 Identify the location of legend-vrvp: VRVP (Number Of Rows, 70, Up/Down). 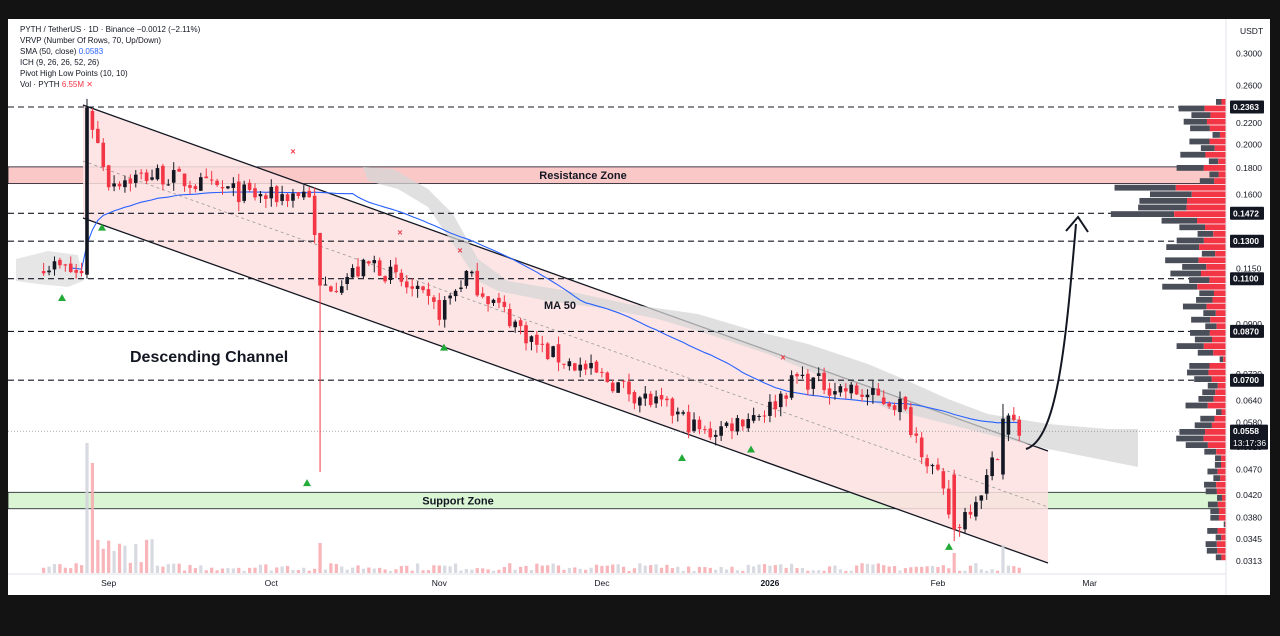
(91, 40).